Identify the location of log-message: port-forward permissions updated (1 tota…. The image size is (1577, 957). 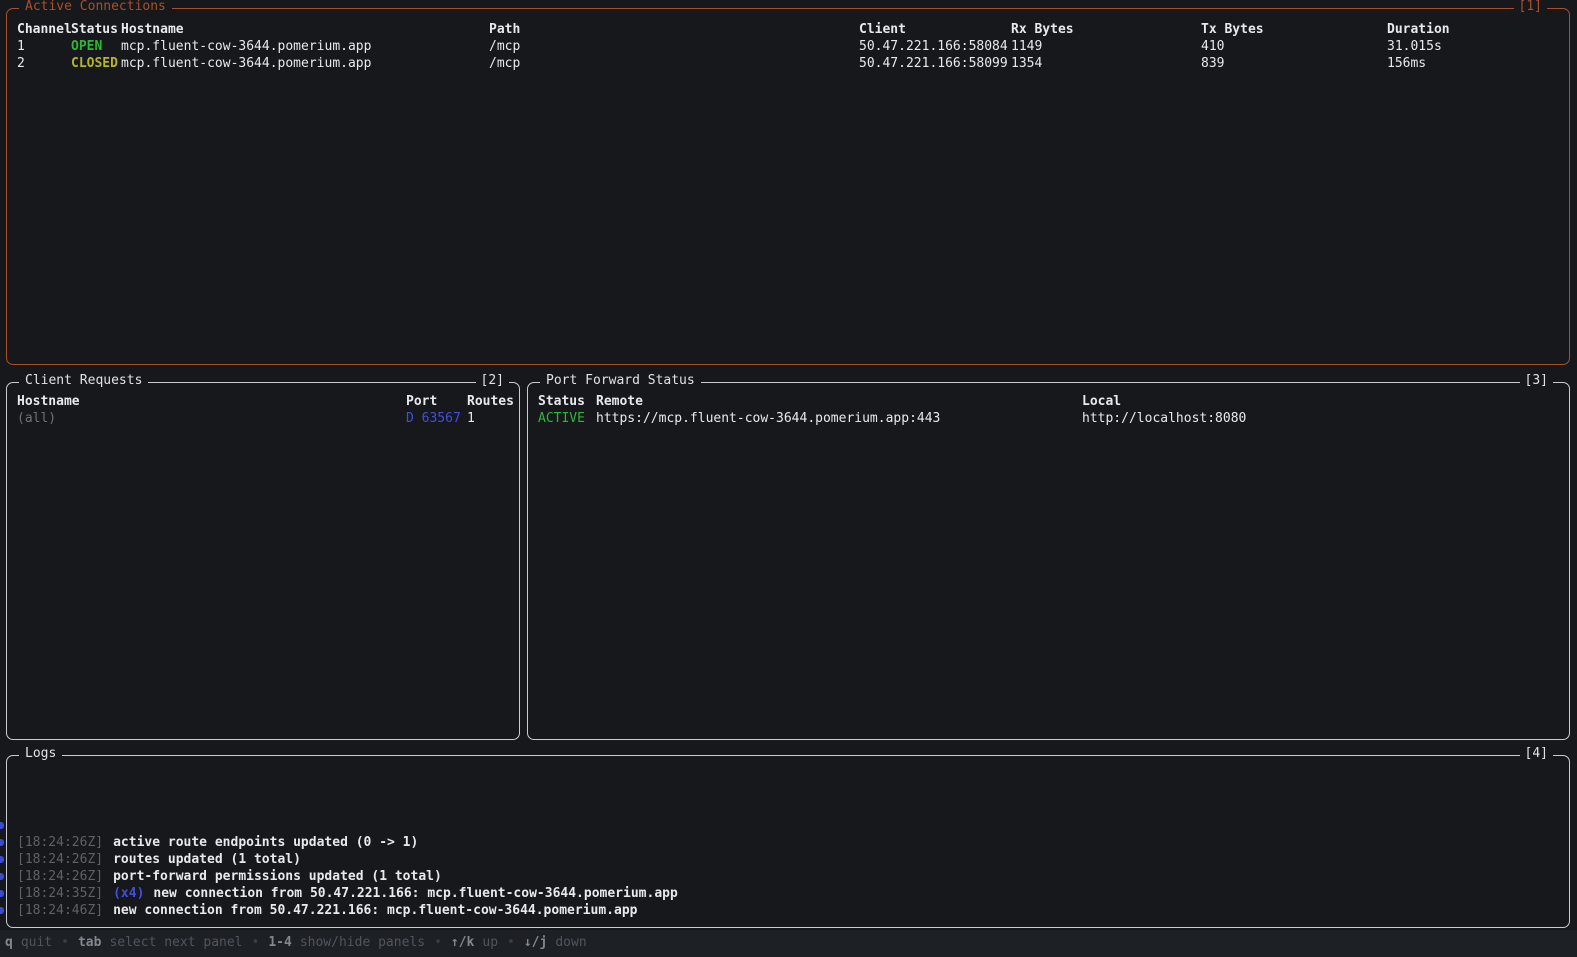
(277, 876).